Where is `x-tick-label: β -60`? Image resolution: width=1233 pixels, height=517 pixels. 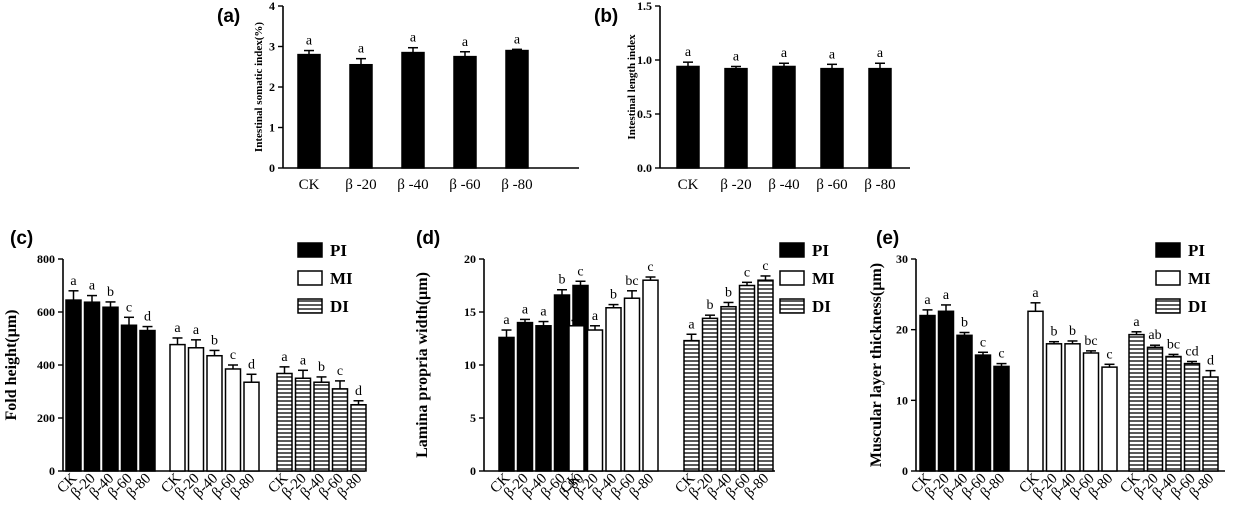
x-tick-label: β -60 is located at coordinates (464, 185).